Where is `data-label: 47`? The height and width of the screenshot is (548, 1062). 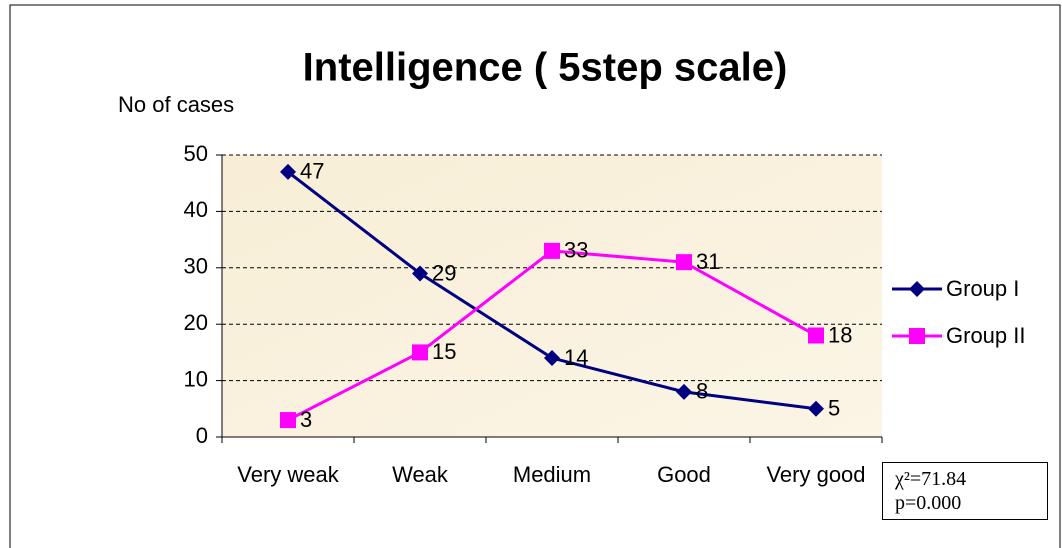
data-label: 47 is located at coordinates (312, 171).